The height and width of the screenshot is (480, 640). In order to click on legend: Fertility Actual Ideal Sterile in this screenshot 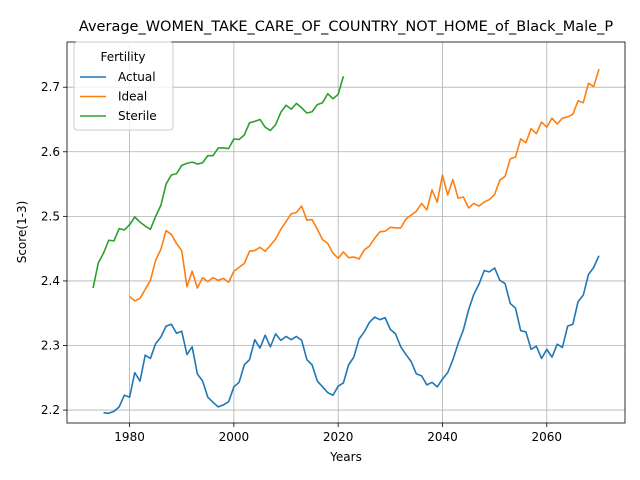, I will do `click(123, 86)`.